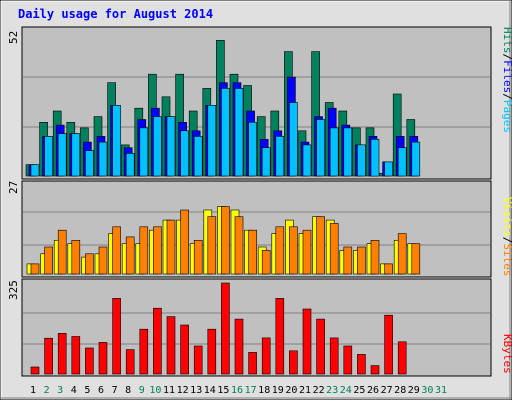  I want to click on day-label-13: 13, so click(196, 390).